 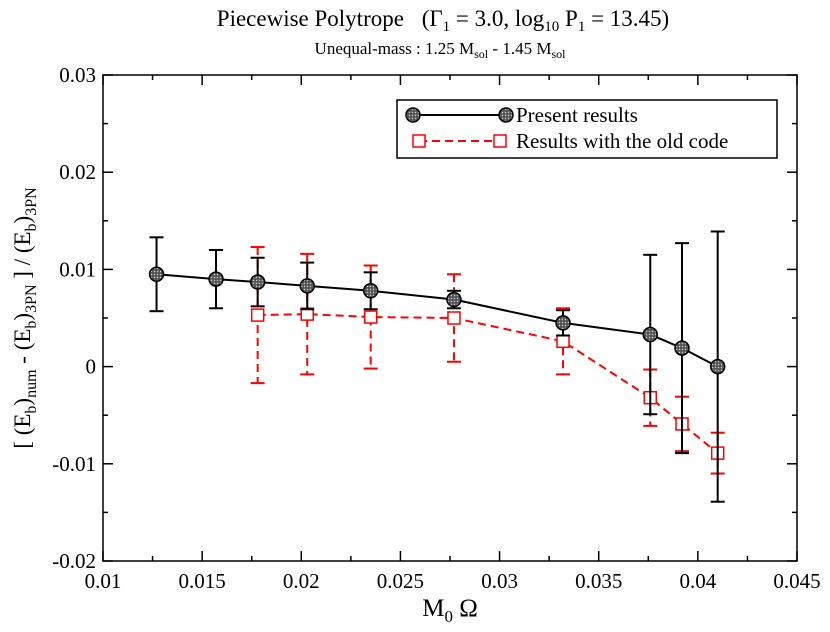 I want to click on legend-label-old: Results with the old code, so click(x=622, y=141).